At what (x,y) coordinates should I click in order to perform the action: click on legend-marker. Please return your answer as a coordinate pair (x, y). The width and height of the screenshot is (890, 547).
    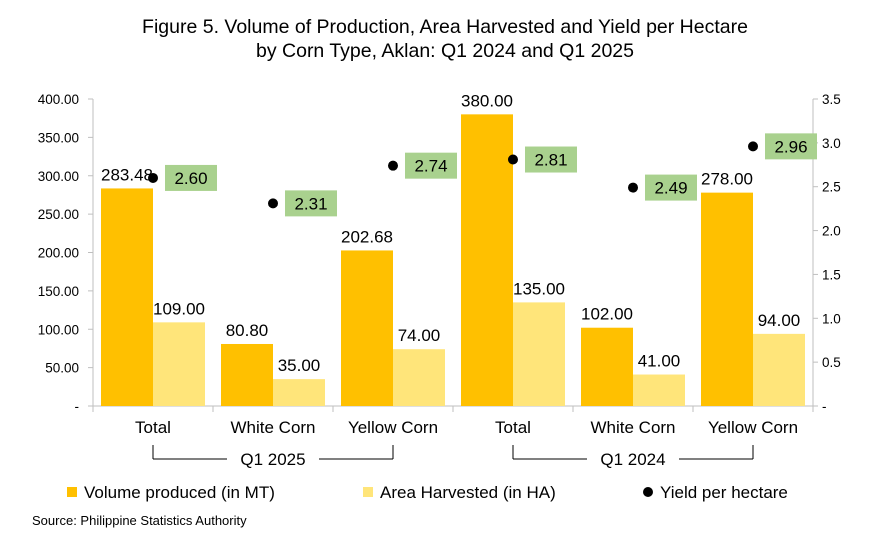
    Looking at the image, I should click on (648, 492).